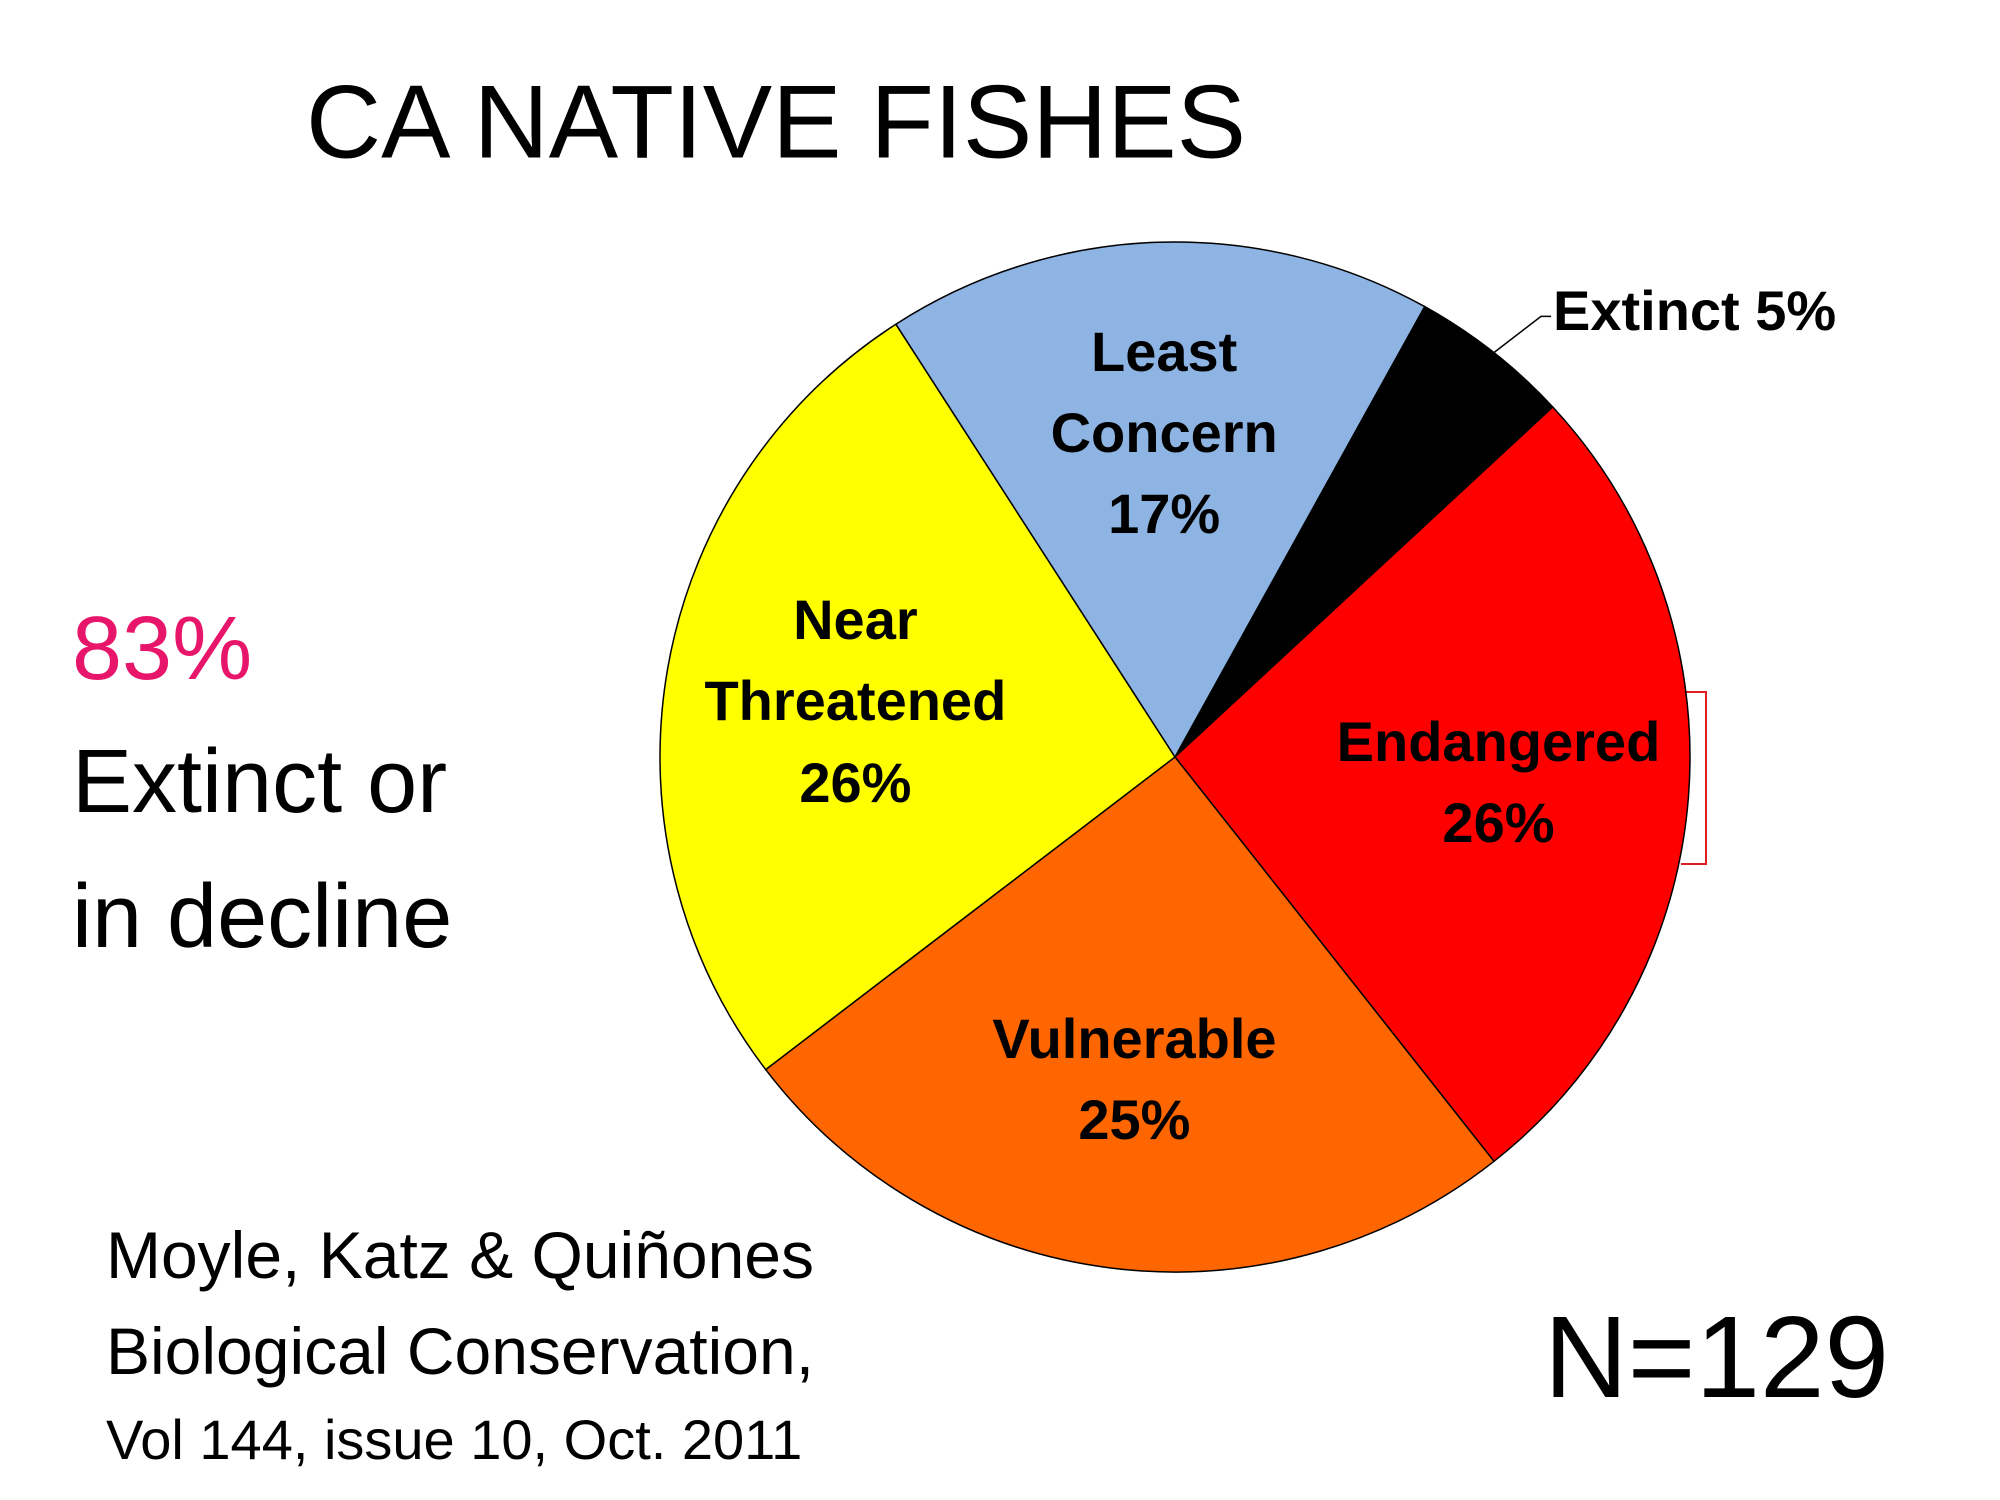 The image size is (2000, 1500). I want to click on chart-title: CA NATIVE FISHES, so click(776, 122).